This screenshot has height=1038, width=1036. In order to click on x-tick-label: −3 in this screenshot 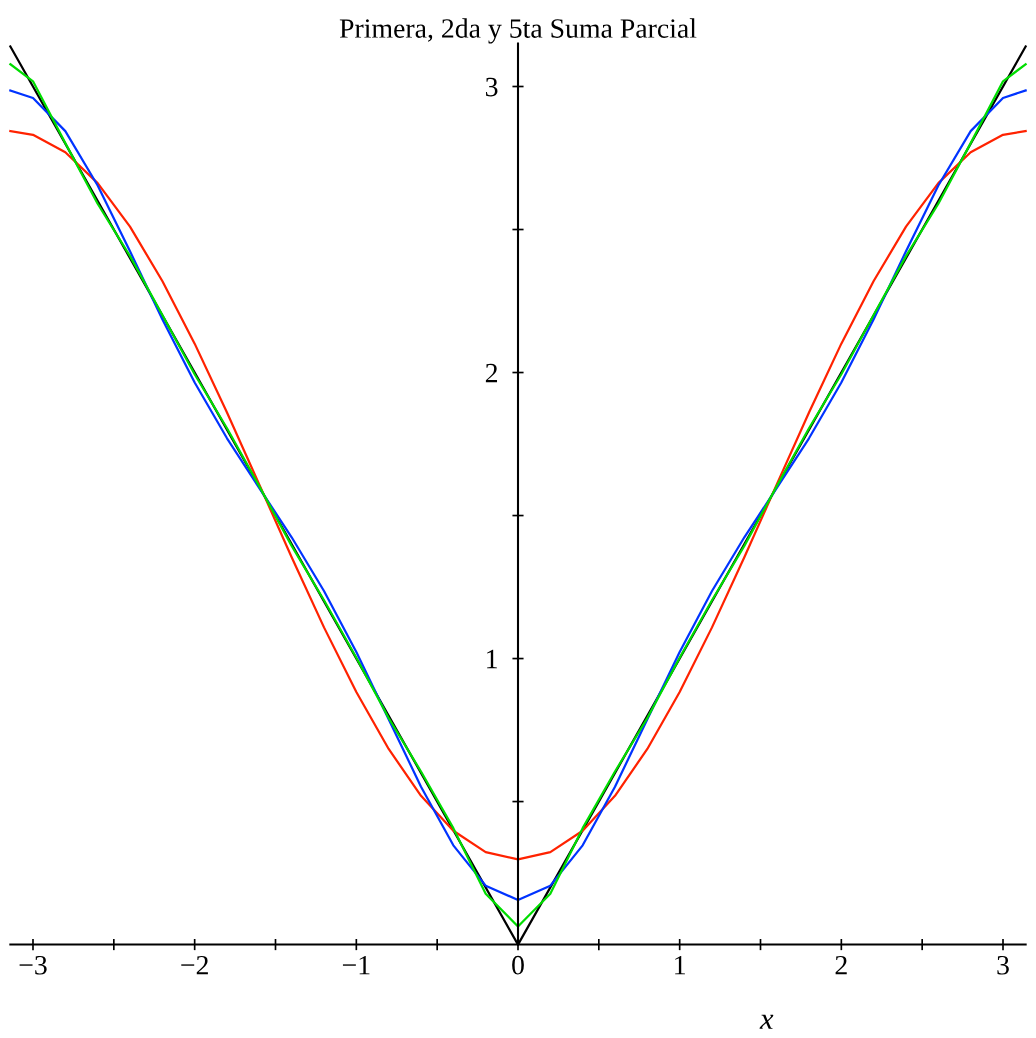, I will do `click(33, 965)`.